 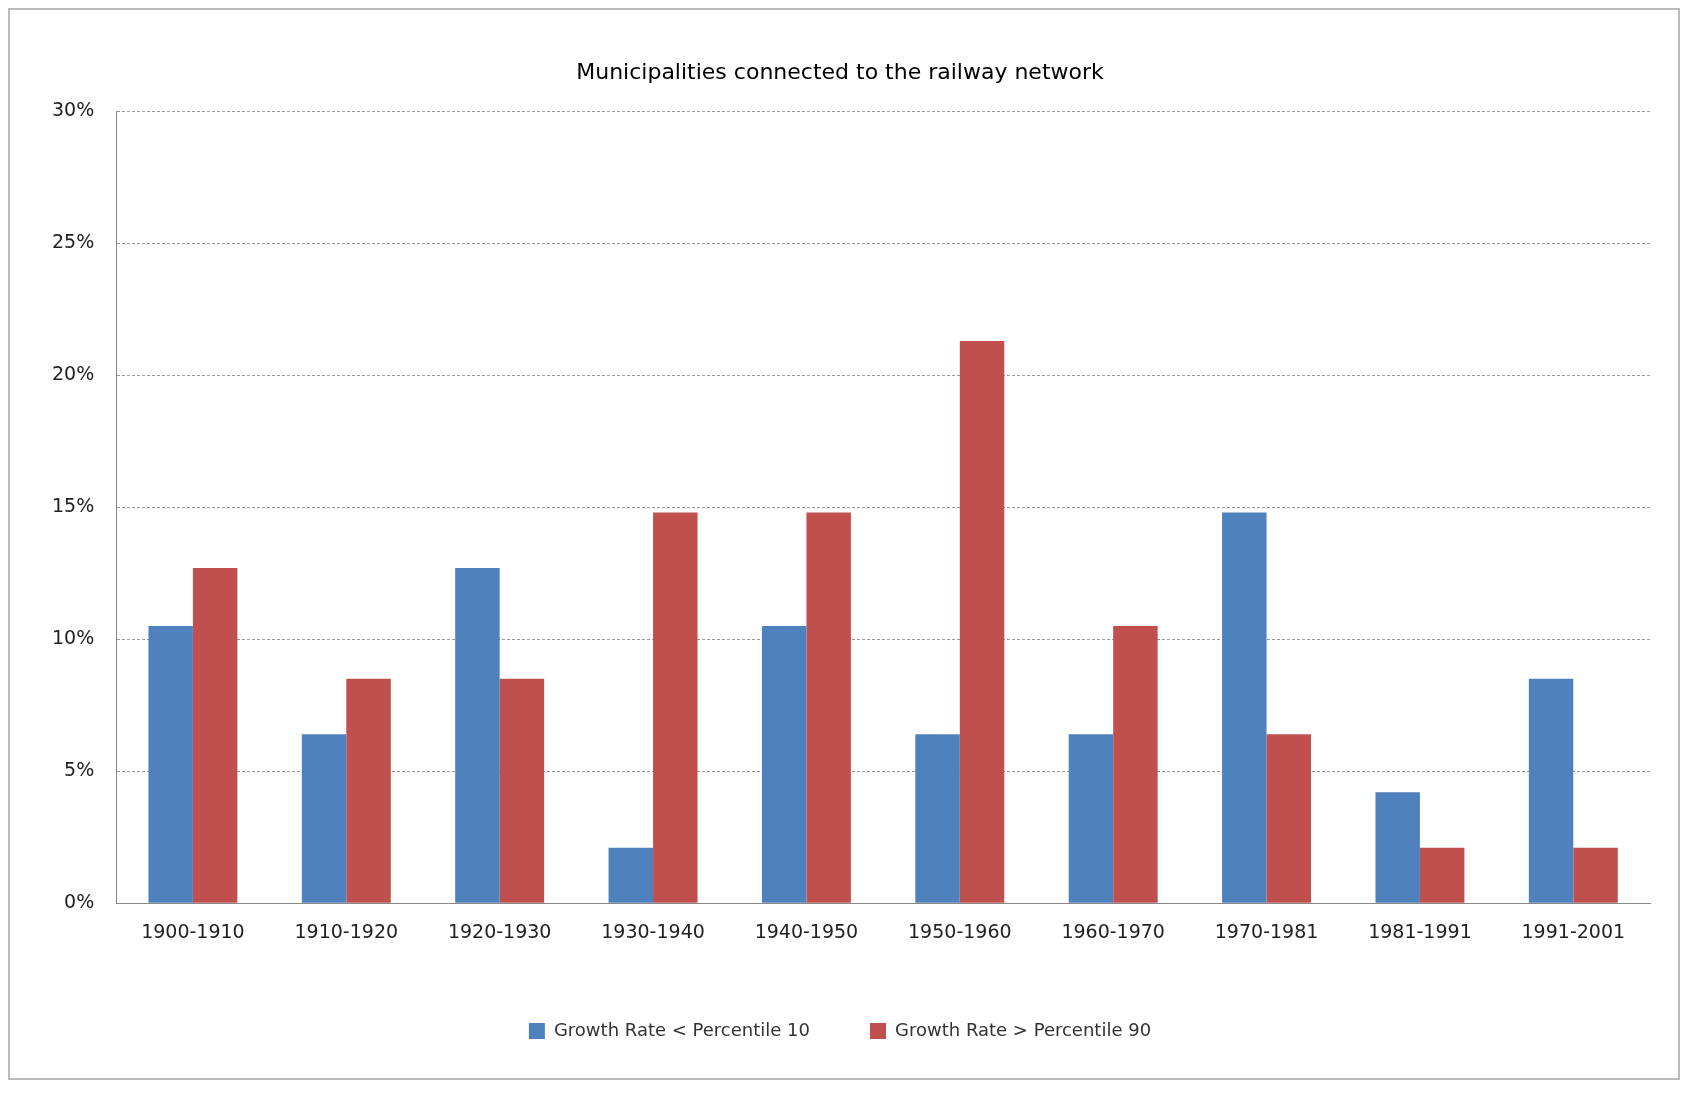 I want to click on y-tick-label: 5%, so click(x=79, y=769).